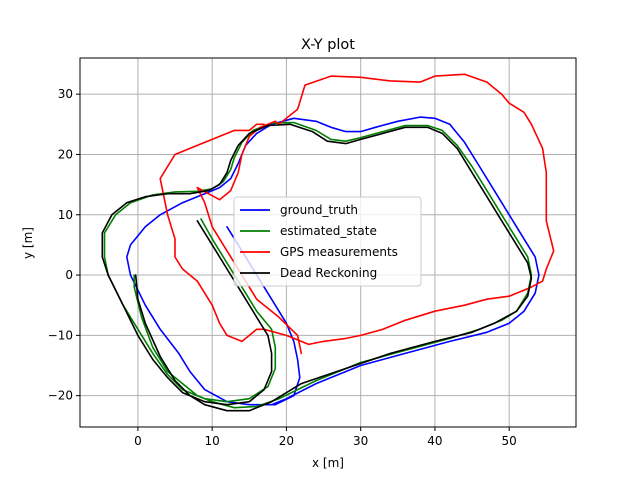 Image resolution: width=640 pixels, height=480 pixels. Describe the element at coordinates (286, 441) in the screenshot. I see `x-tick-label: 20` at that location.